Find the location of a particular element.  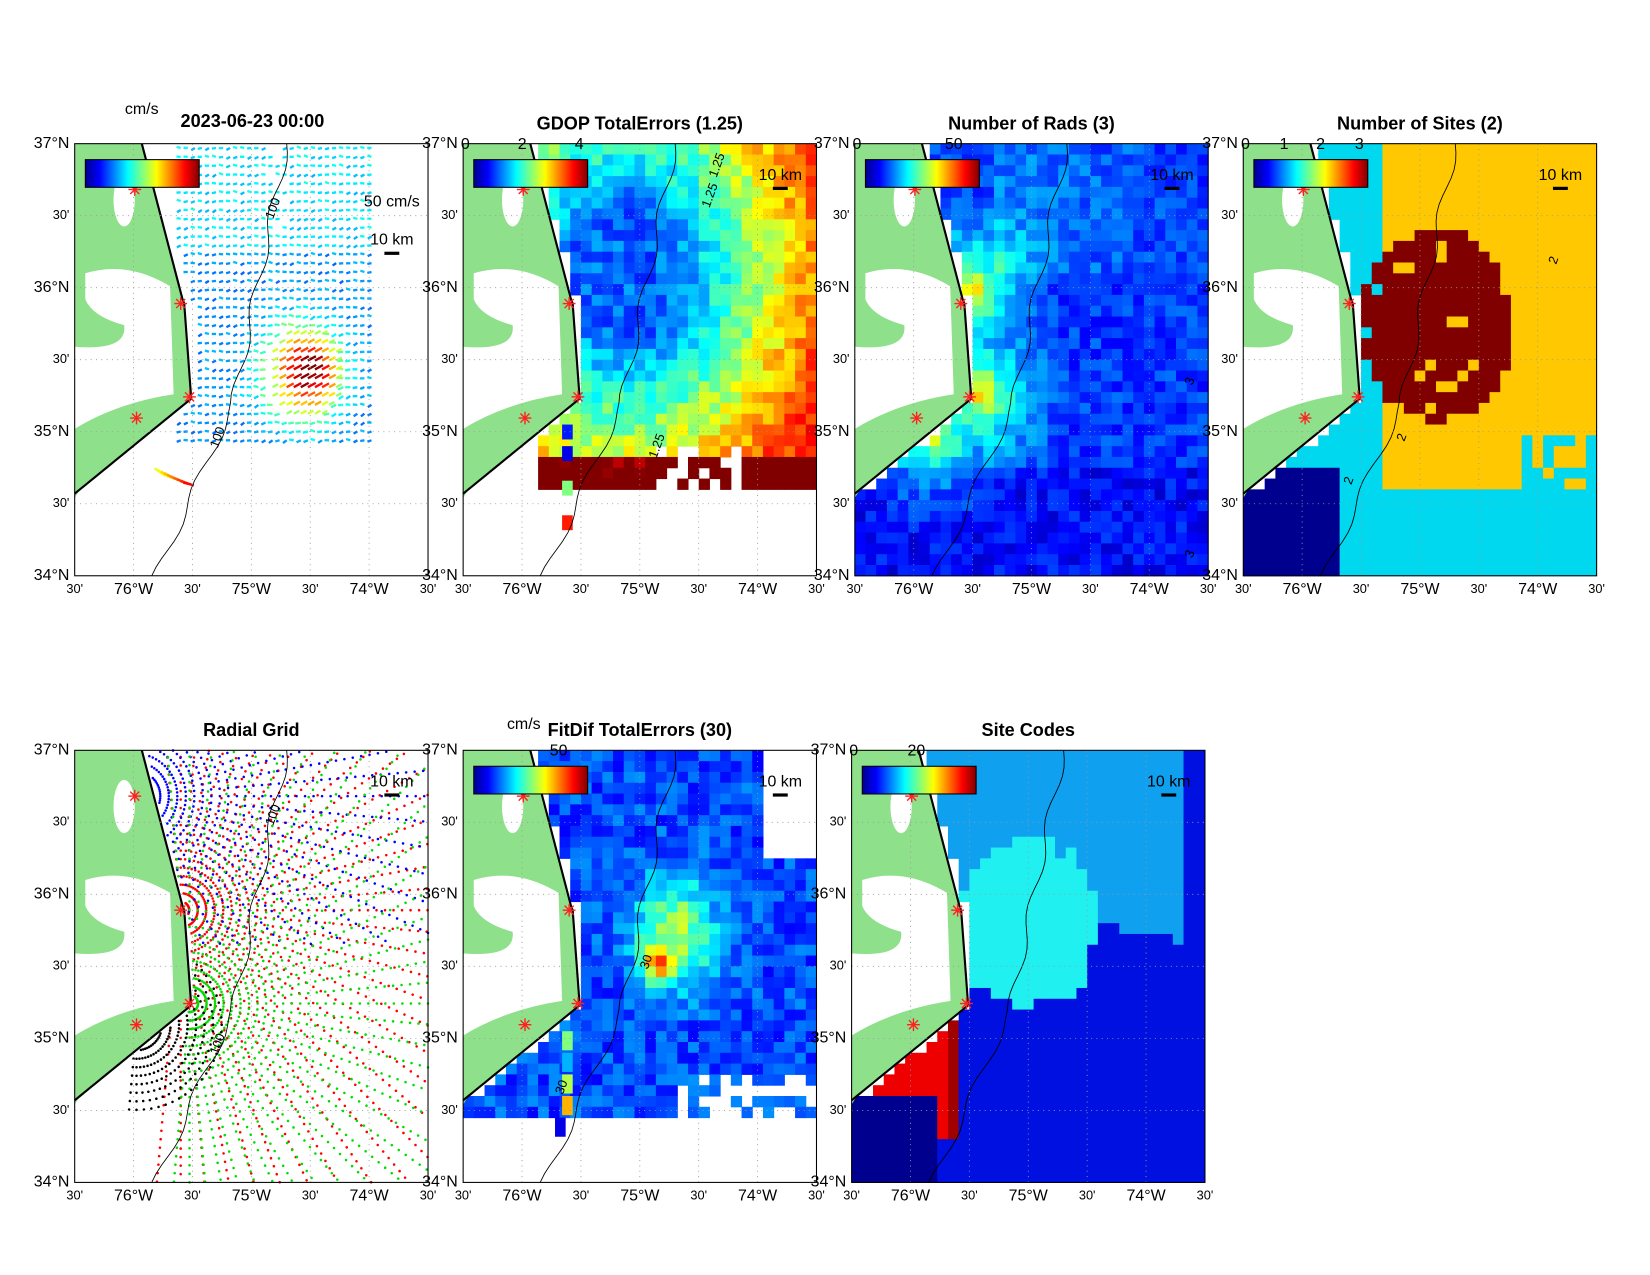

site-marker is located at coordinates (916, 418).